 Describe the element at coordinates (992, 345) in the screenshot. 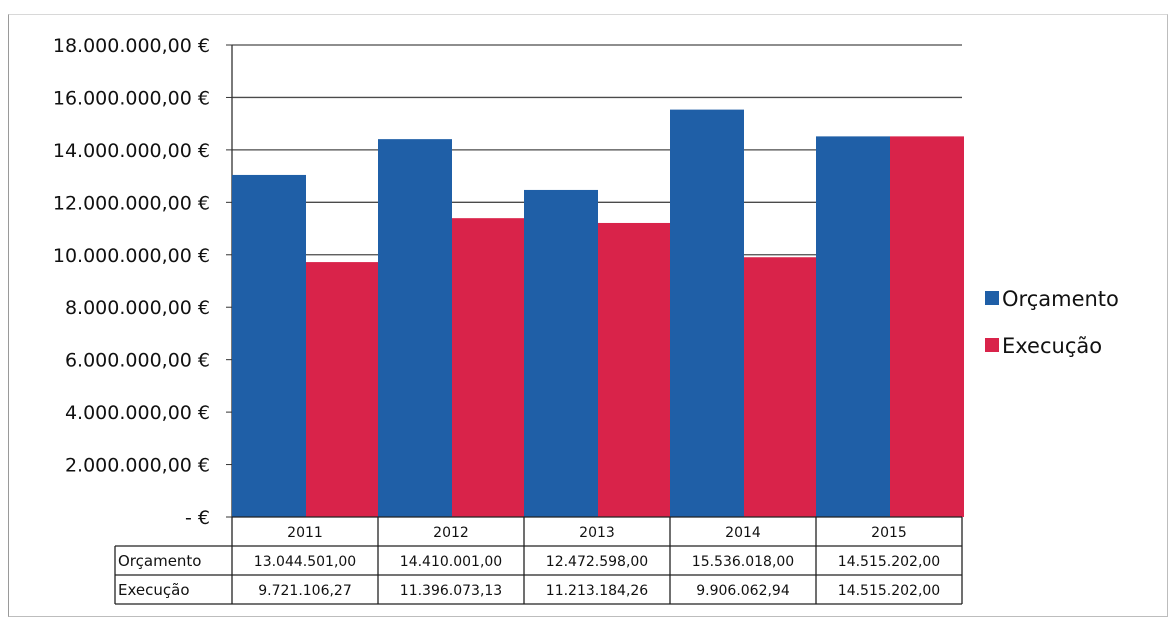

I see `legend-swatch-execucao` at that location.